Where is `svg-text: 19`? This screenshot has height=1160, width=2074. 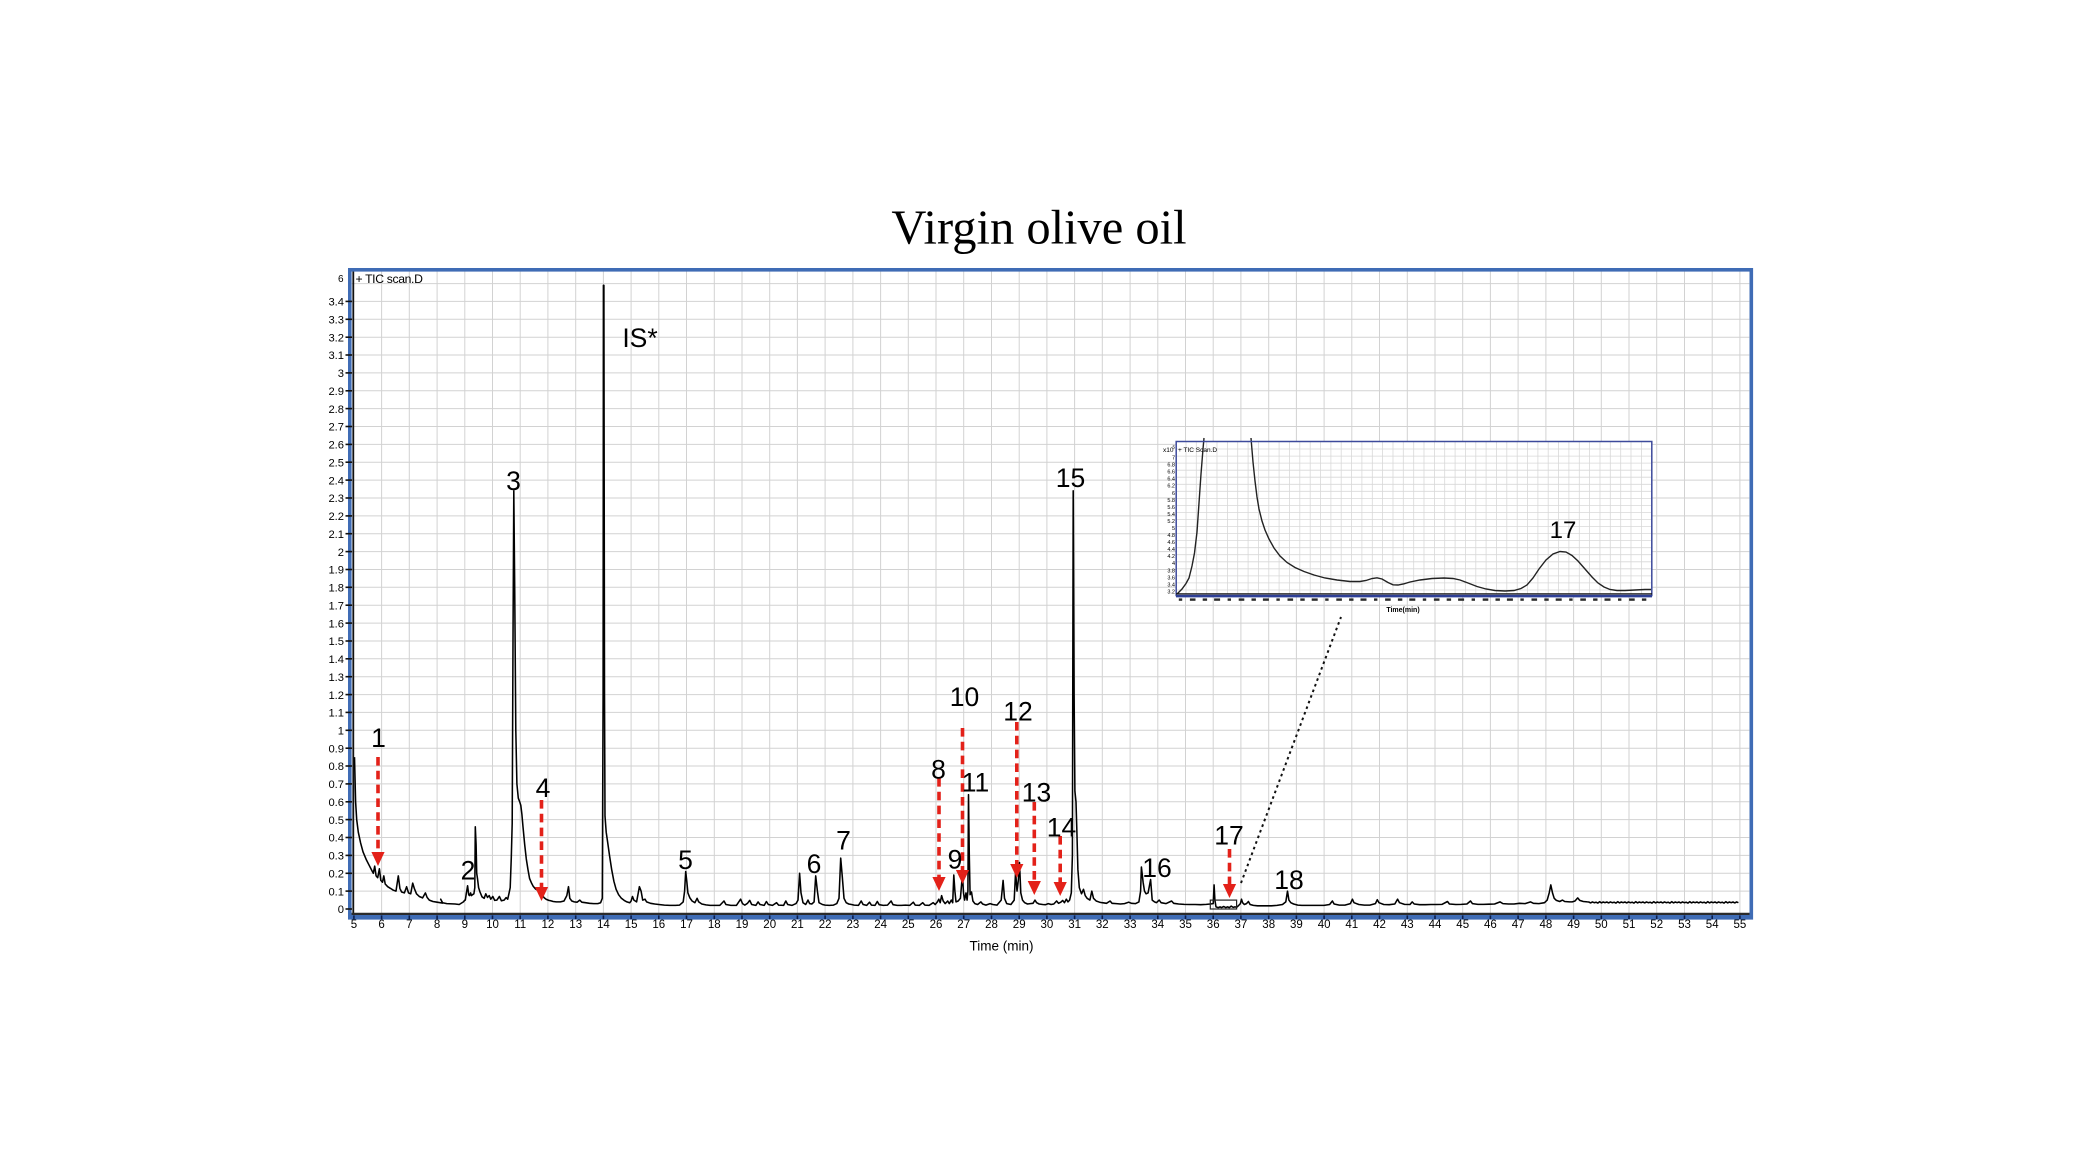 svg-text: 19 is located at coordinates (742, 925).